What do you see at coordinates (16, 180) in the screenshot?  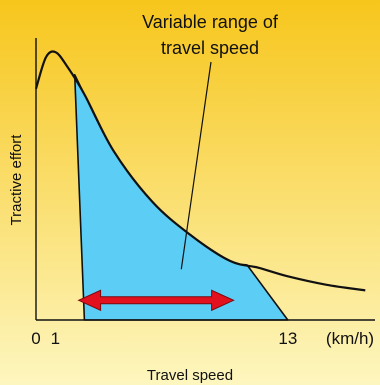 I see `y-axis-label: Tractive effort` at bounding box center [16, 180].